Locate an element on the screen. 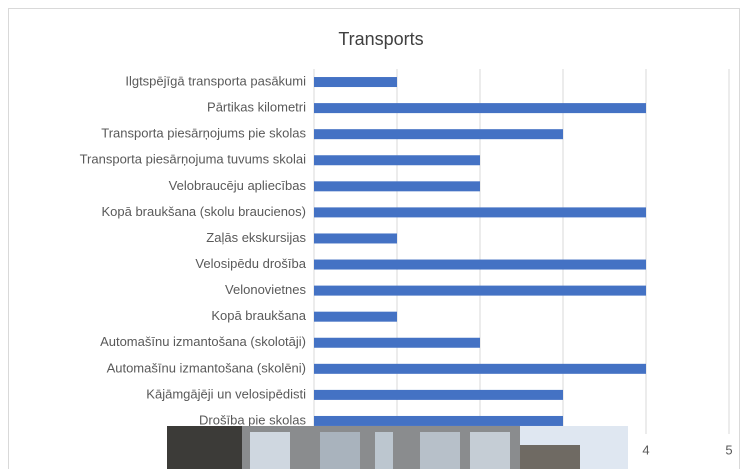 This screenshot has height=469, width=746. y-tick-label: Pārtikas kilometri is located at coordinates (256, 107).